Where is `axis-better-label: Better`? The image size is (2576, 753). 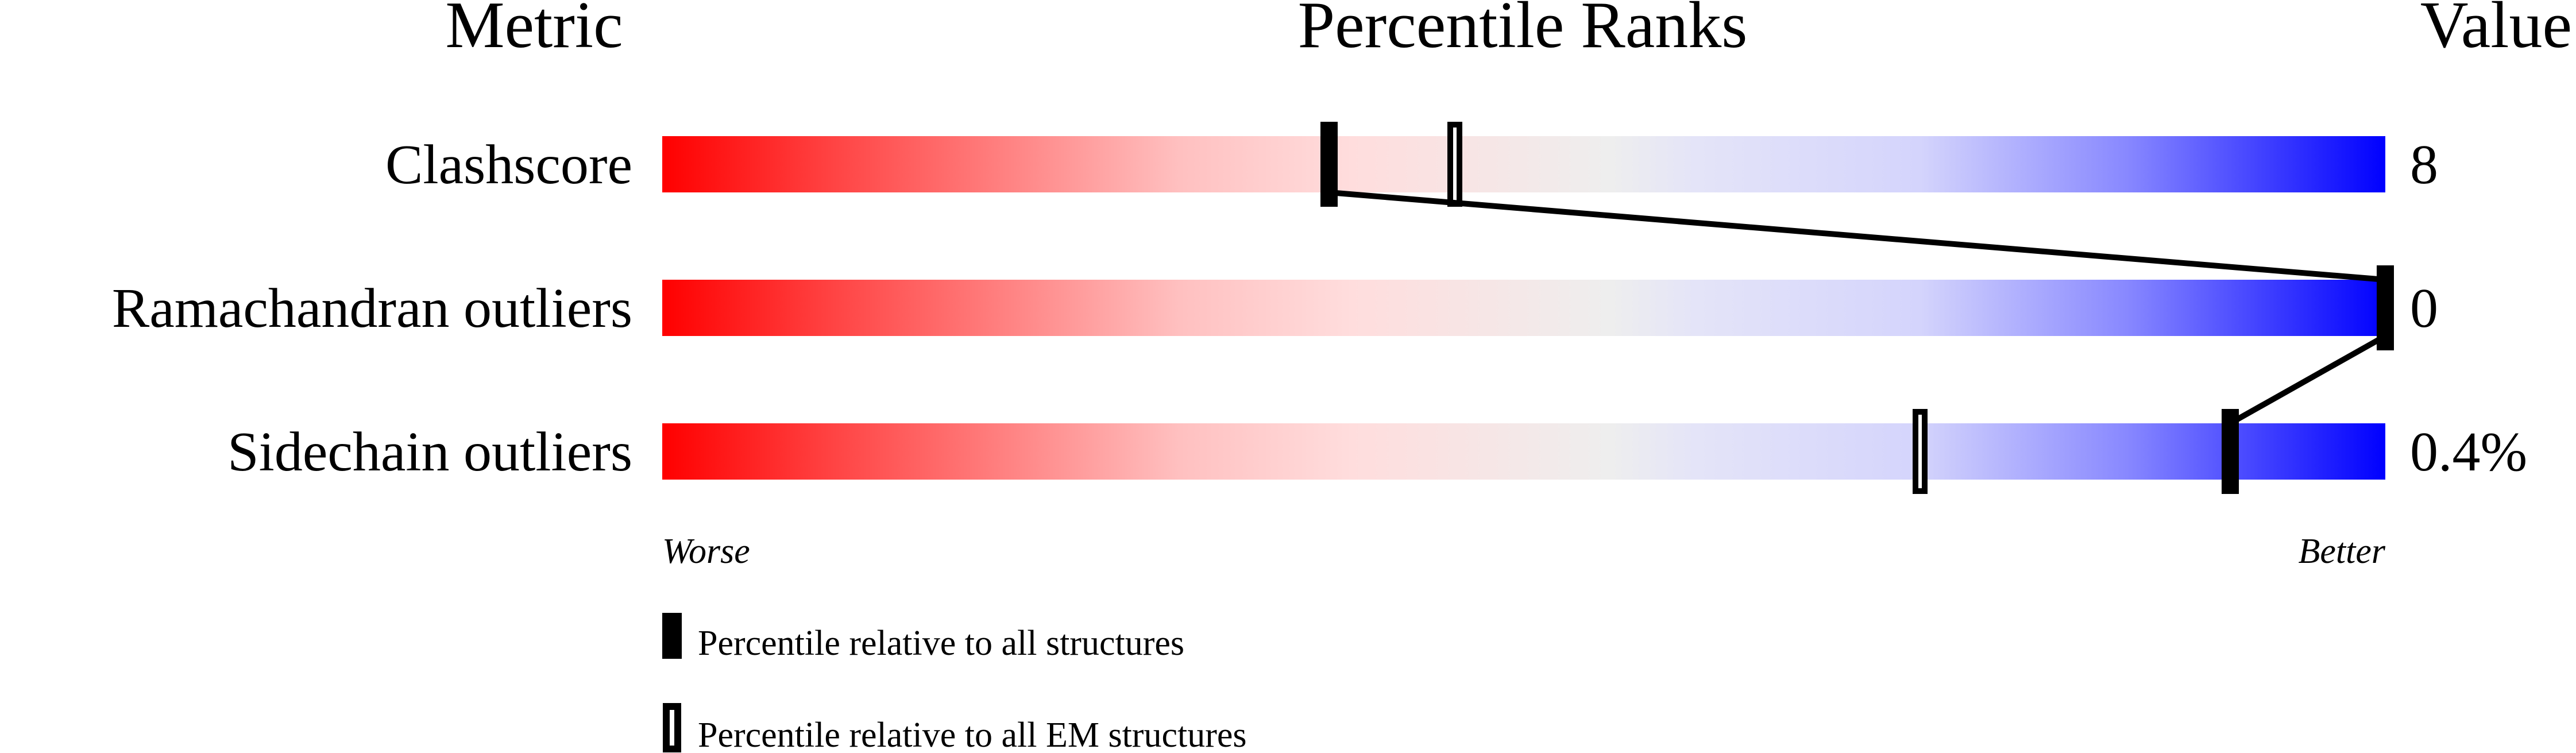
axis-better-label: Better is located at coordinates (2342, 551).